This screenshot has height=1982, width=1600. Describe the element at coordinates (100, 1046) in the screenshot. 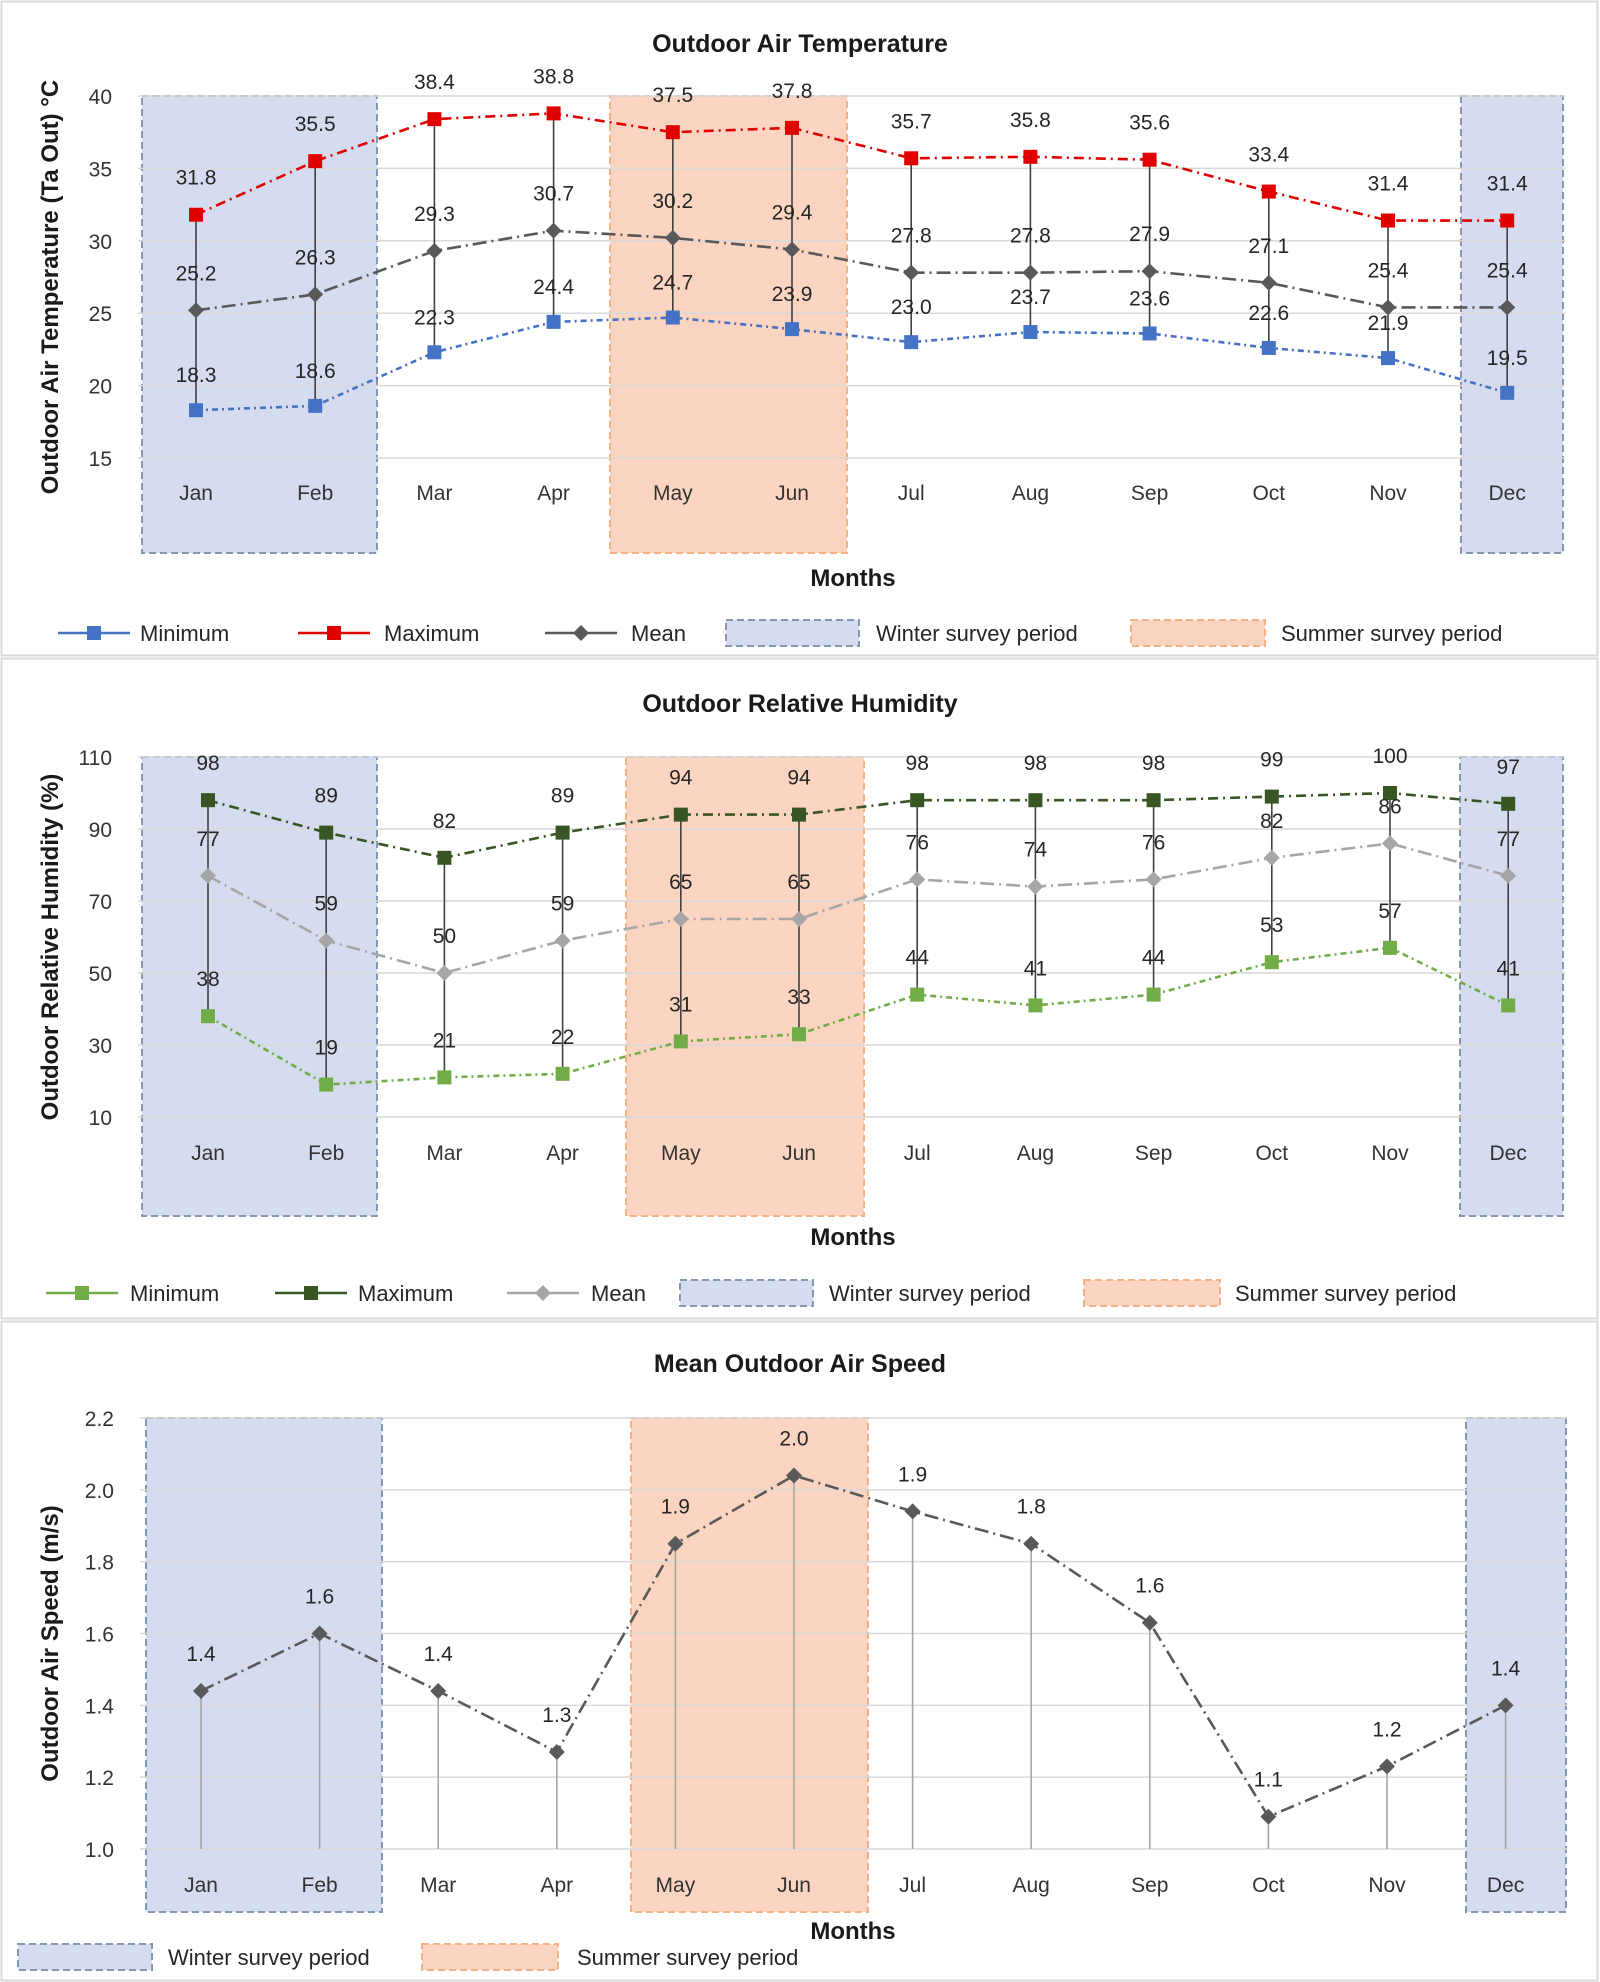

I see `y-tick-label: 30` at that location.